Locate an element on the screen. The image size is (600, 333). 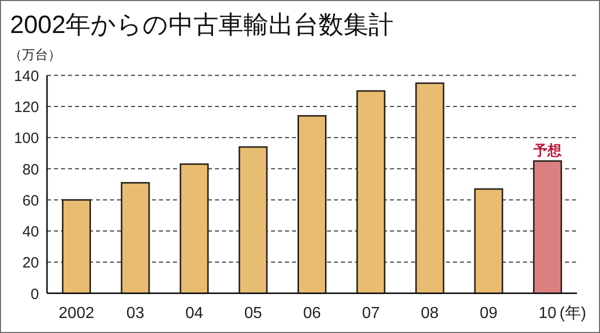
xtick: 05 is located at coordinates (253, 313).